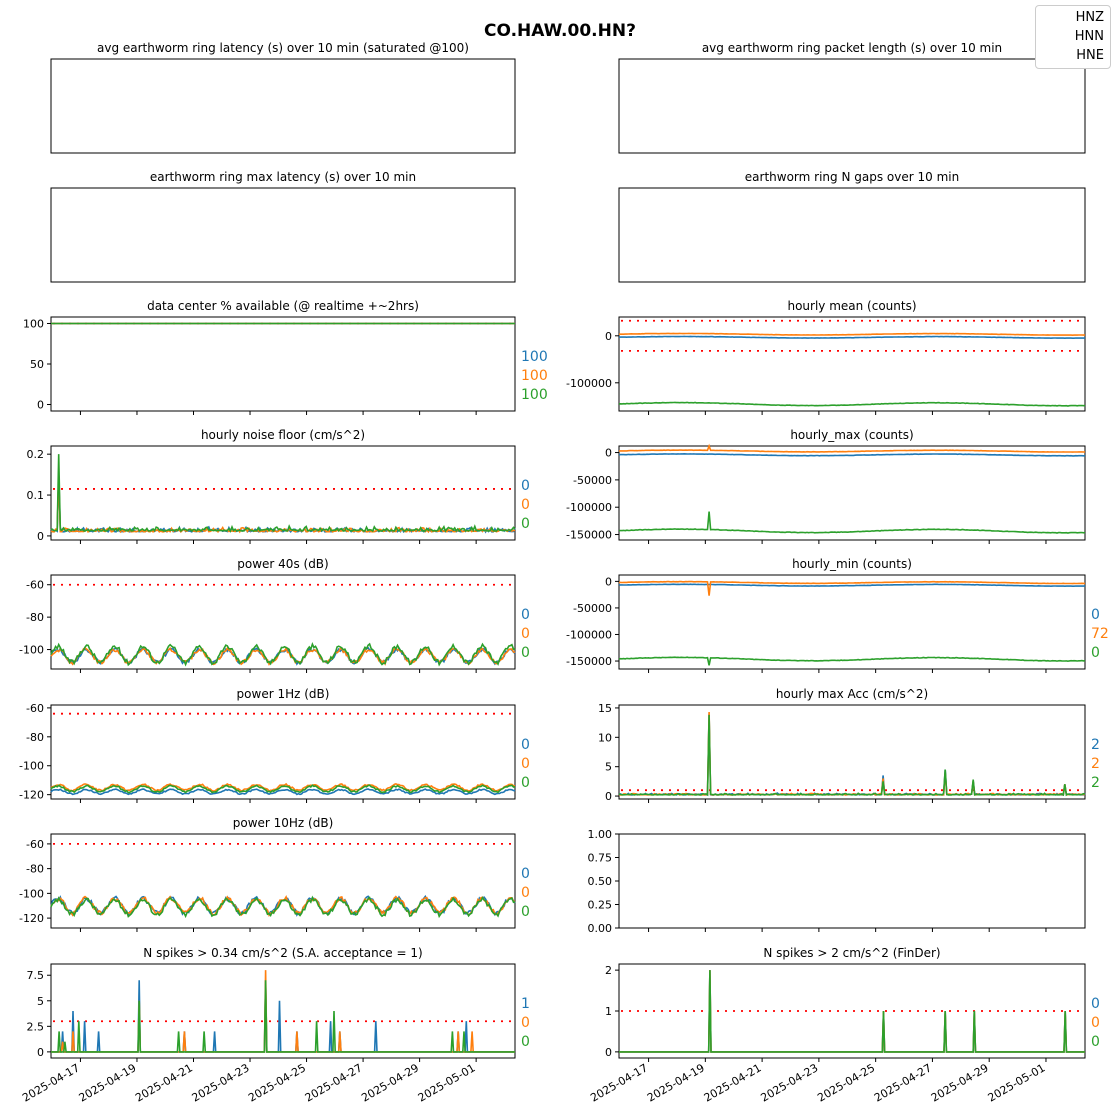 The width and height of the screenshot is (1120, 1120). Describe the element at coordinates (560, 31) in the screenshot. I see `figure-title: CO.HAW.00.HN?` at that location.